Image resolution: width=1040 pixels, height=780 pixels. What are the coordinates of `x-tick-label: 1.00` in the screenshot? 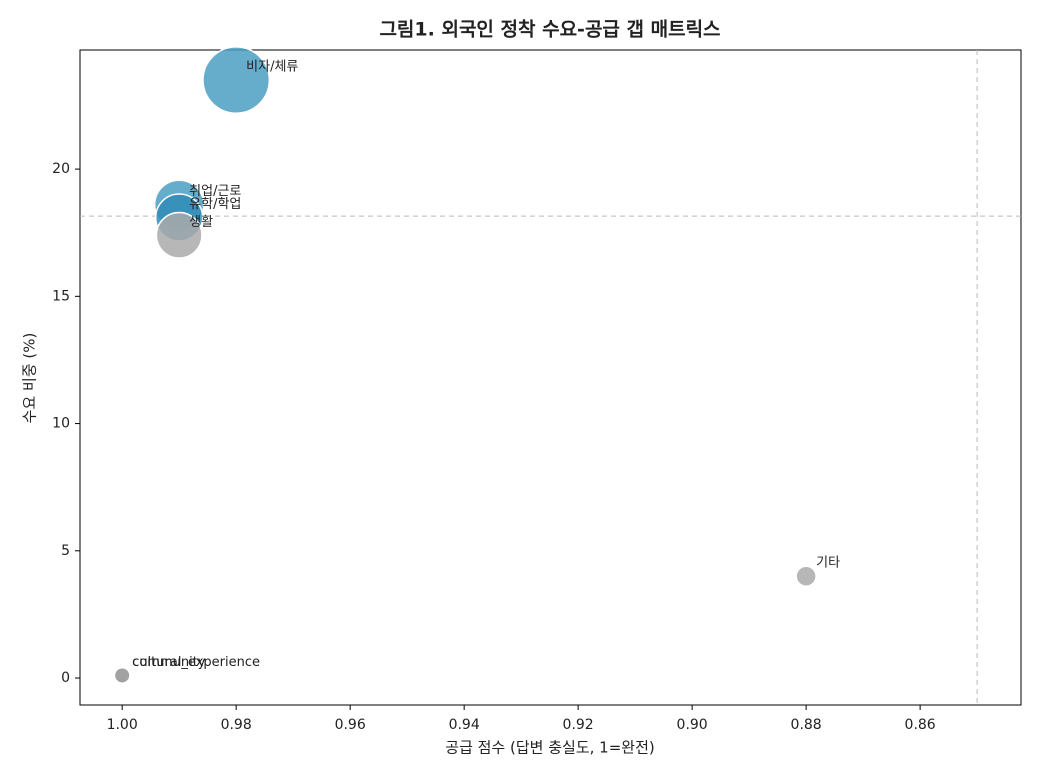 It's located at (122, 725).